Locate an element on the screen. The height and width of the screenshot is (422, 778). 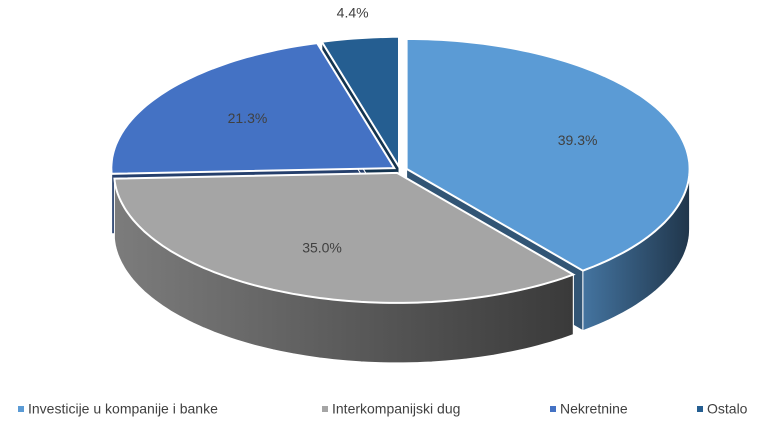
data-label: 39.3% is located at coordinates (578, 140).